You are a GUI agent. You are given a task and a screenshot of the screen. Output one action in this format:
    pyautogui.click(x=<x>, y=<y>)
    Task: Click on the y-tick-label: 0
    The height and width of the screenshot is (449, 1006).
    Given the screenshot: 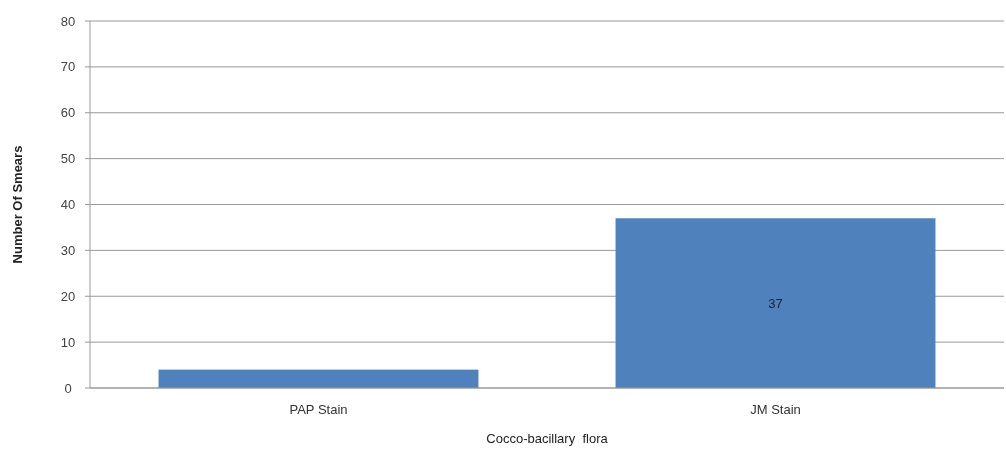 What is the action you would take?
    pyautogui.click(x=68, y=388)
    